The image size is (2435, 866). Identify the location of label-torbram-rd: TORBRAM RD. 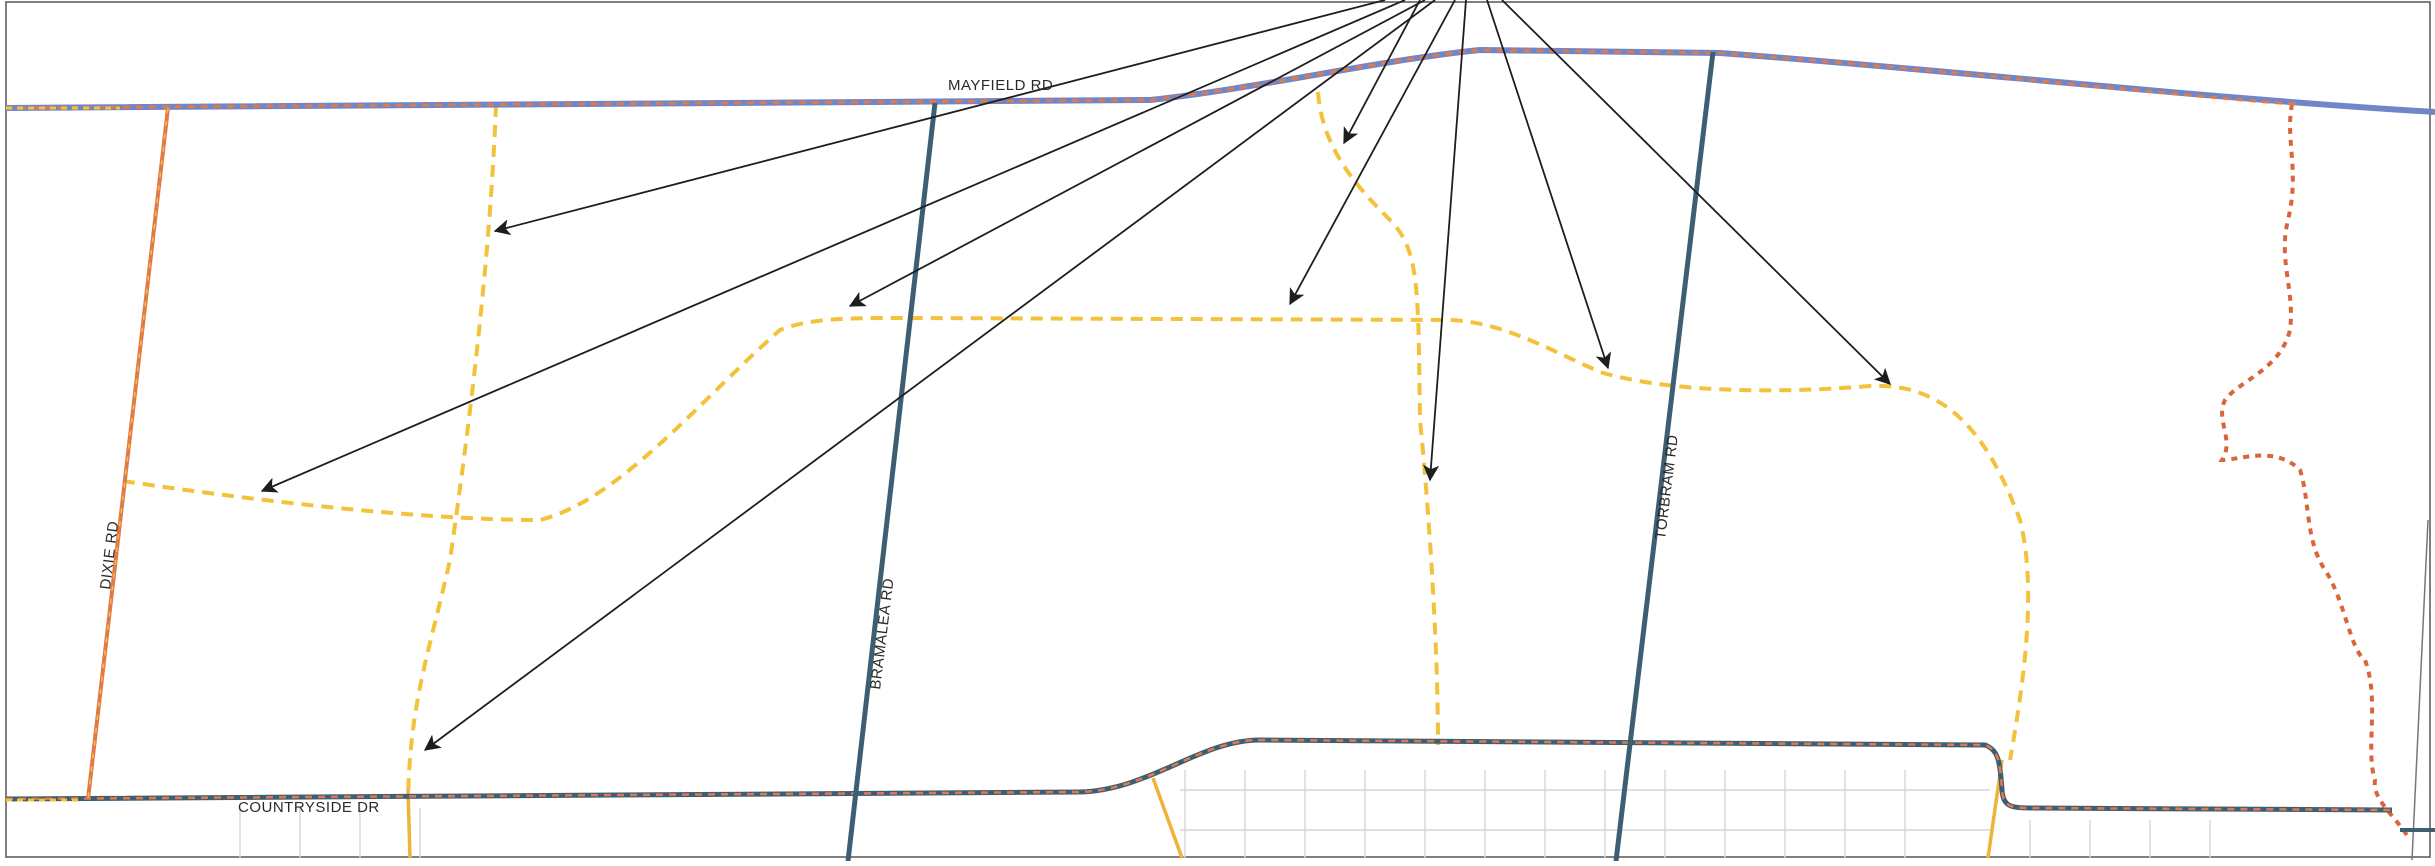
(1667, 487).